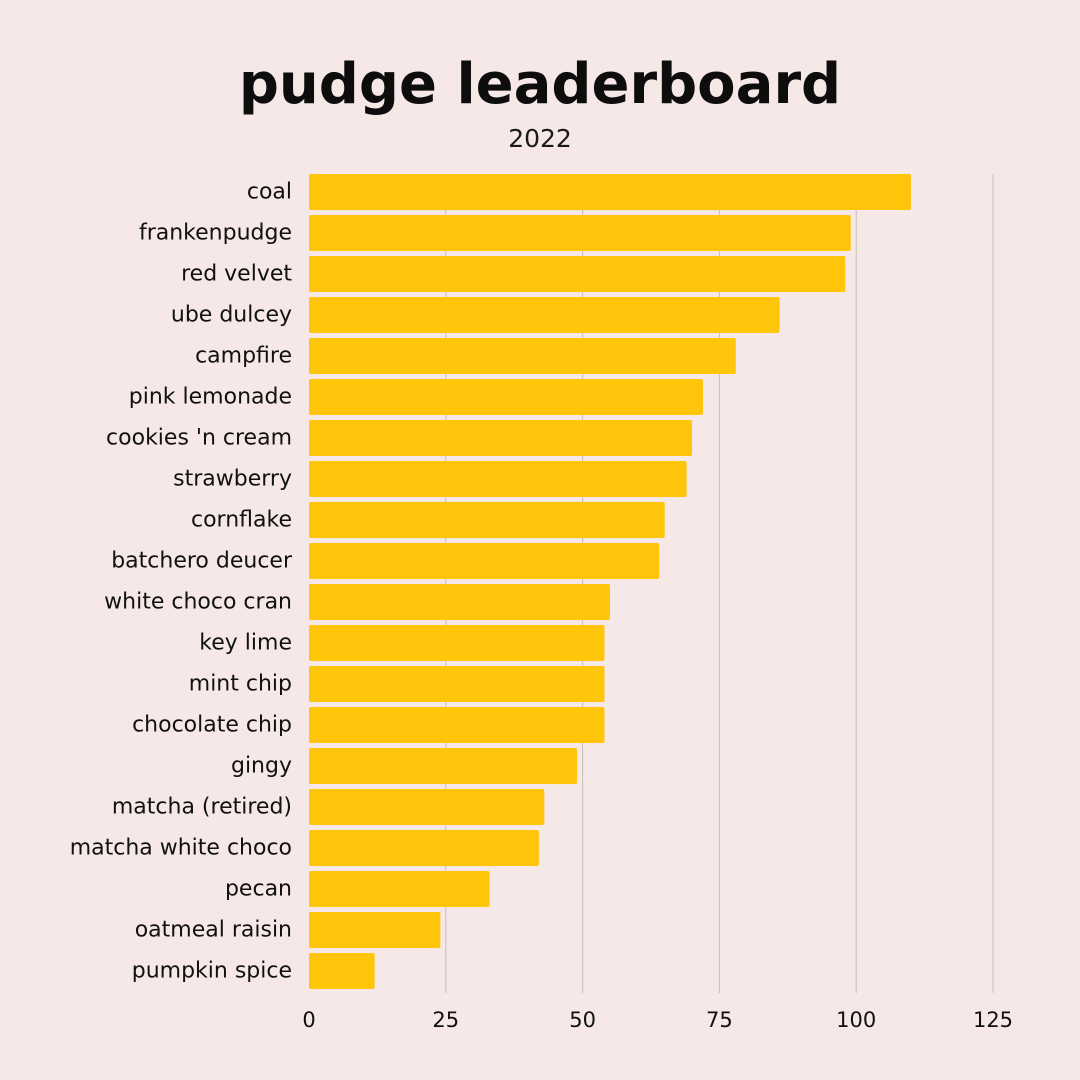  What do you see at coordinates (582, 1020) in the screenshot?
I see `x-tick-label: 50` at bounding box center [582, 1020].